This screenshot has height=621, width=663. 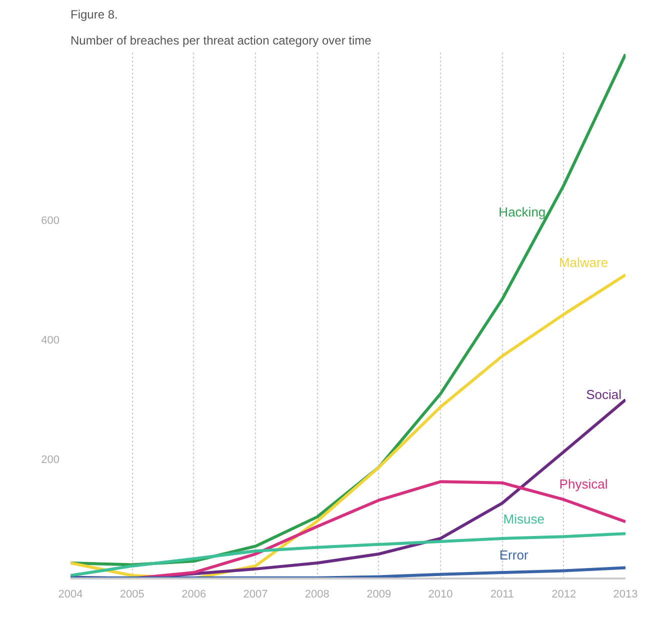 I want to click on chart-subtitle: Number of breaches per threat action category over time, so click(x=221, y=41).